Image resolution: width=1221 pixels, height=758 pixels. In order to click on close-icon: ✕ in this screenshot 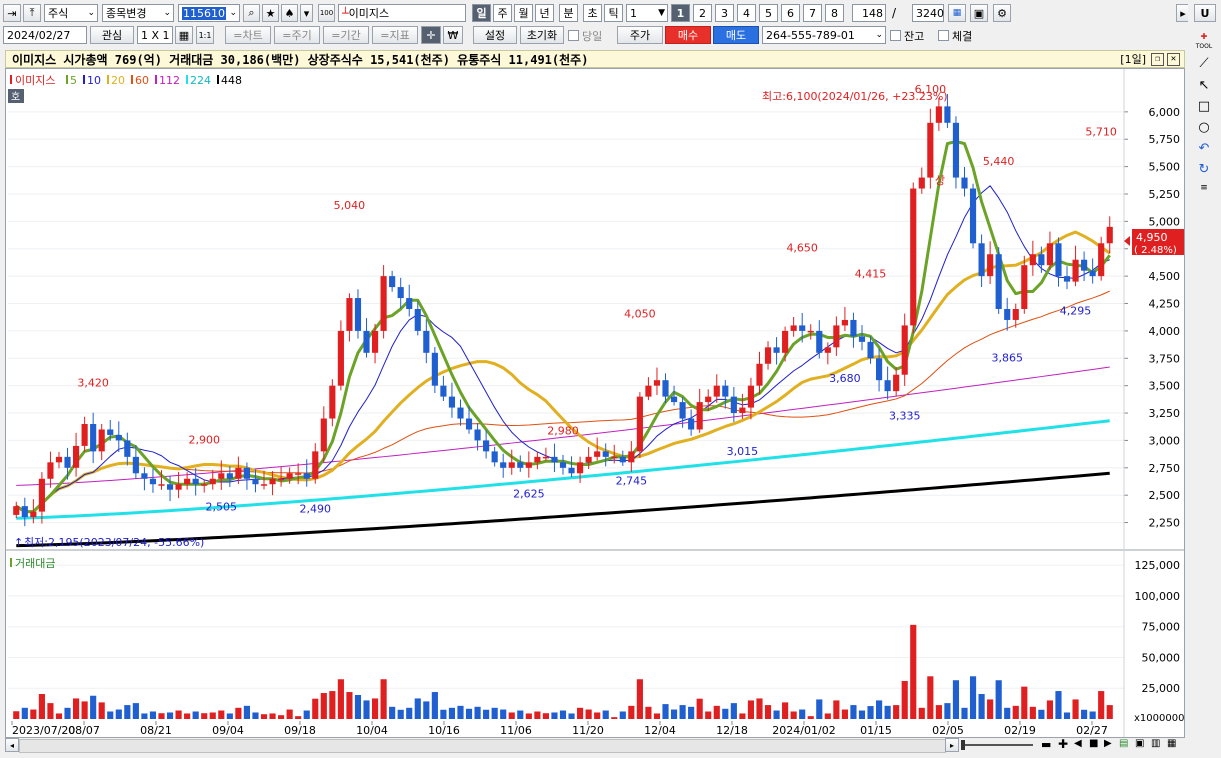, I will do `click(1173, 59)`.